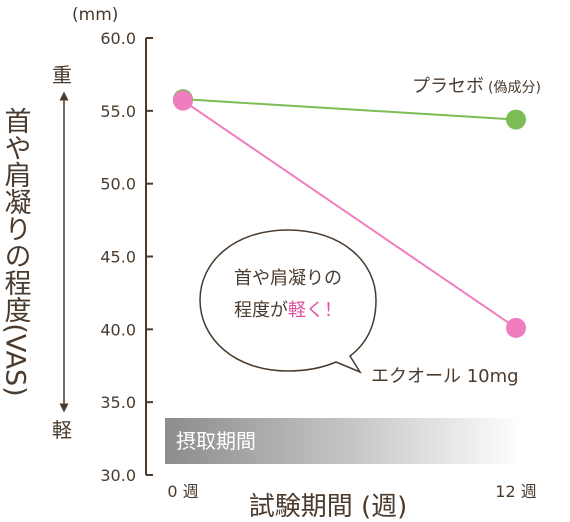 This screenshot has width=570, height=522. Describe the element at coordinates (344, 441) in the screenshot. I see `intake-period-band` at that location.